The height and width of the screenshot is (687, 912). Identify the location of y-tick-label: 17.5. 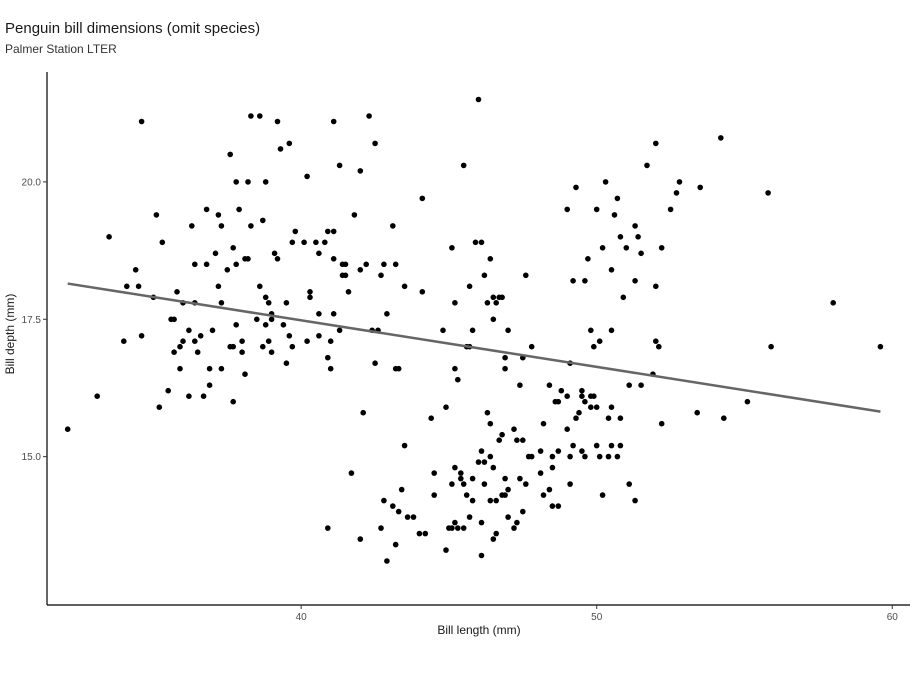
(32, 320).